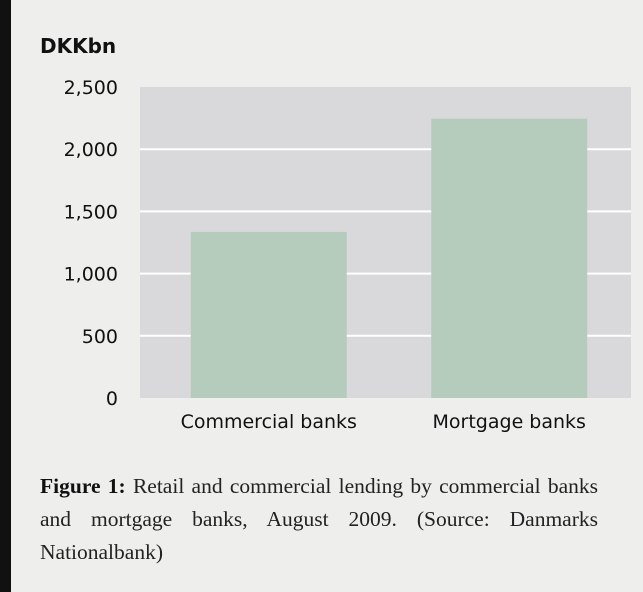  Describe the element at coordinates (91, 275) in the screenshot. I see `y-tick-label: 1,000` at that location.